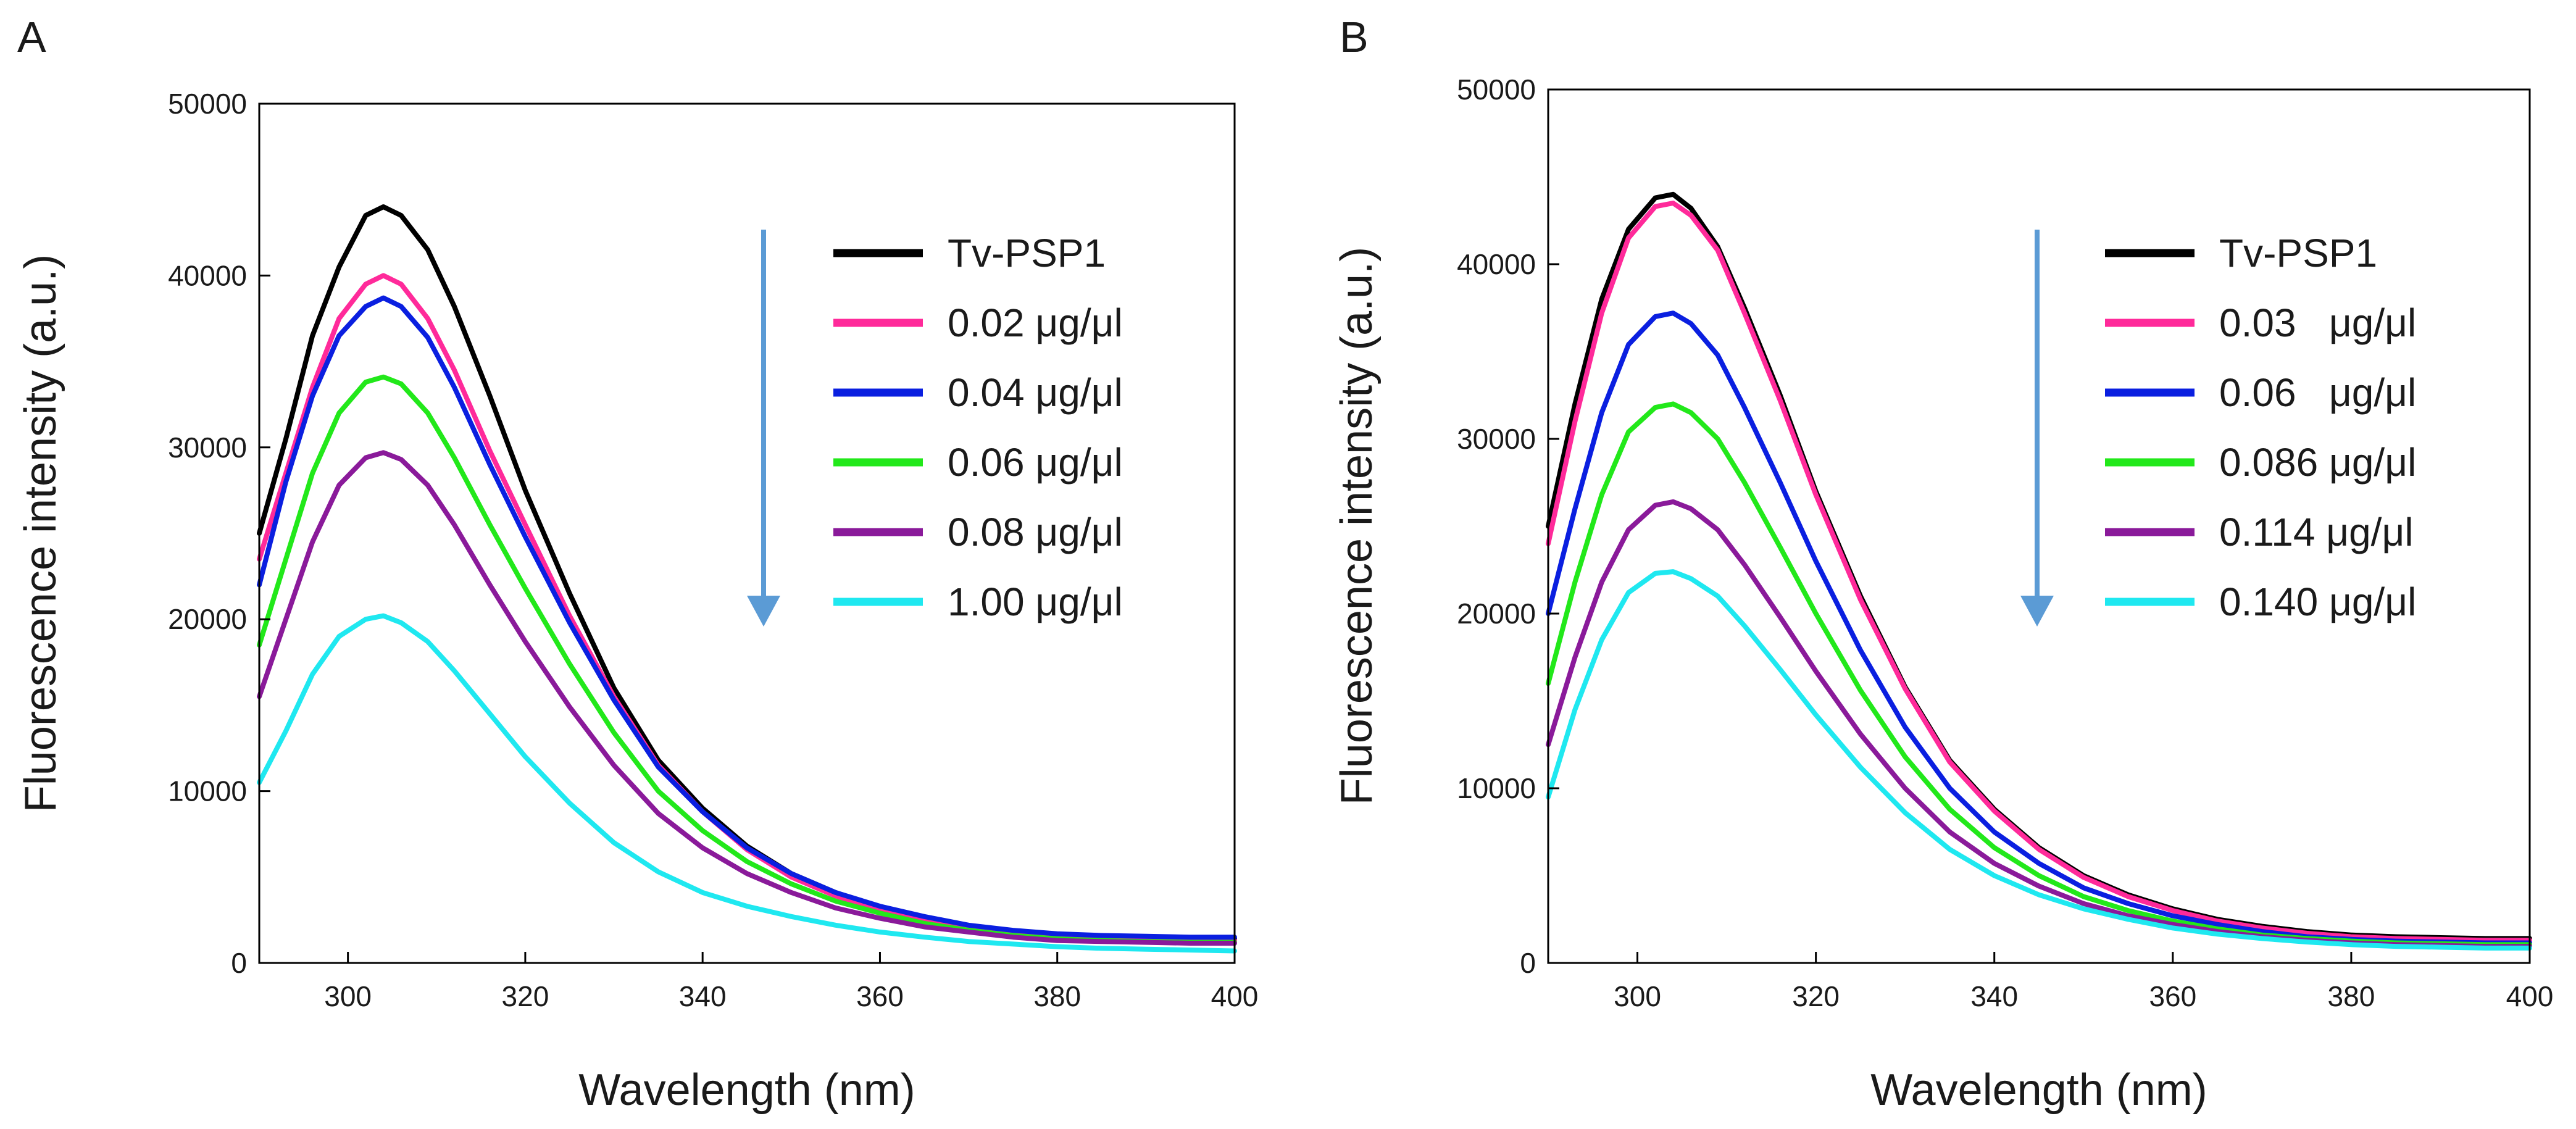 This screenshot has height=1129, width=2576. Describe the element at coordinates (1035, 532) in the screenshot. I see `legend-label: 0.08 μg/μl` at that location.